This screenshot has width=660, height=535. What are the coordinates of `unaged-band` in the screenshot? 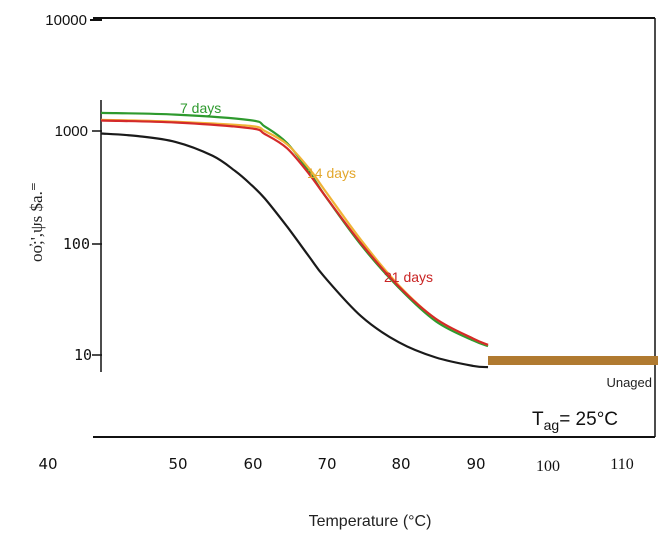 It's located at (573, 360).